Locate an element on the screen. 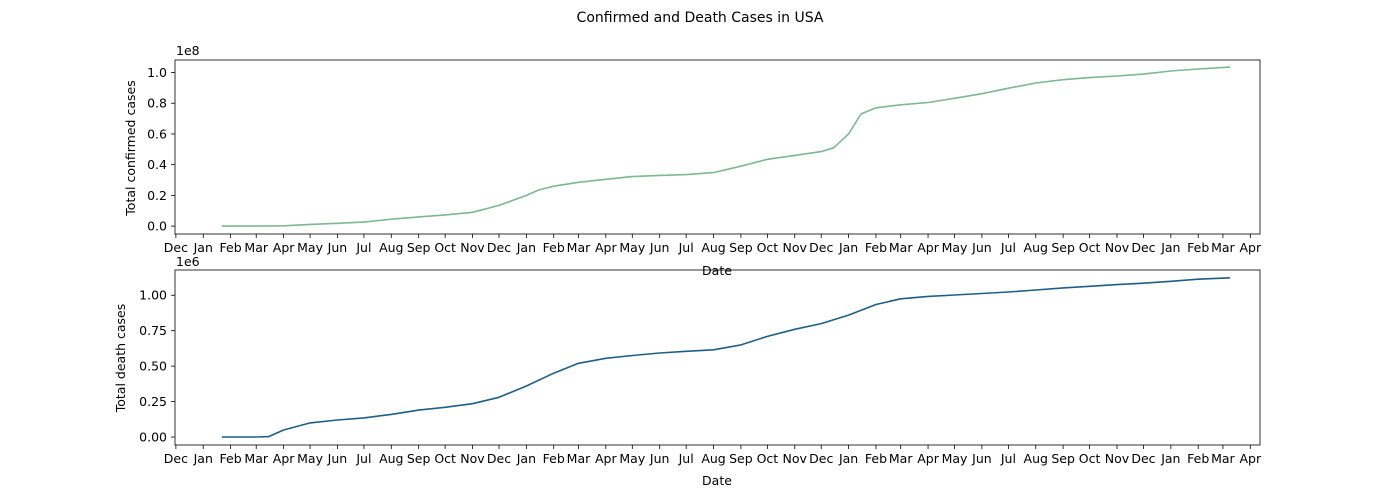 The height and width of the screenshot is (500, 1400). confirmed-y-tick-label: 1.0 is located at coordinates (157, 72).